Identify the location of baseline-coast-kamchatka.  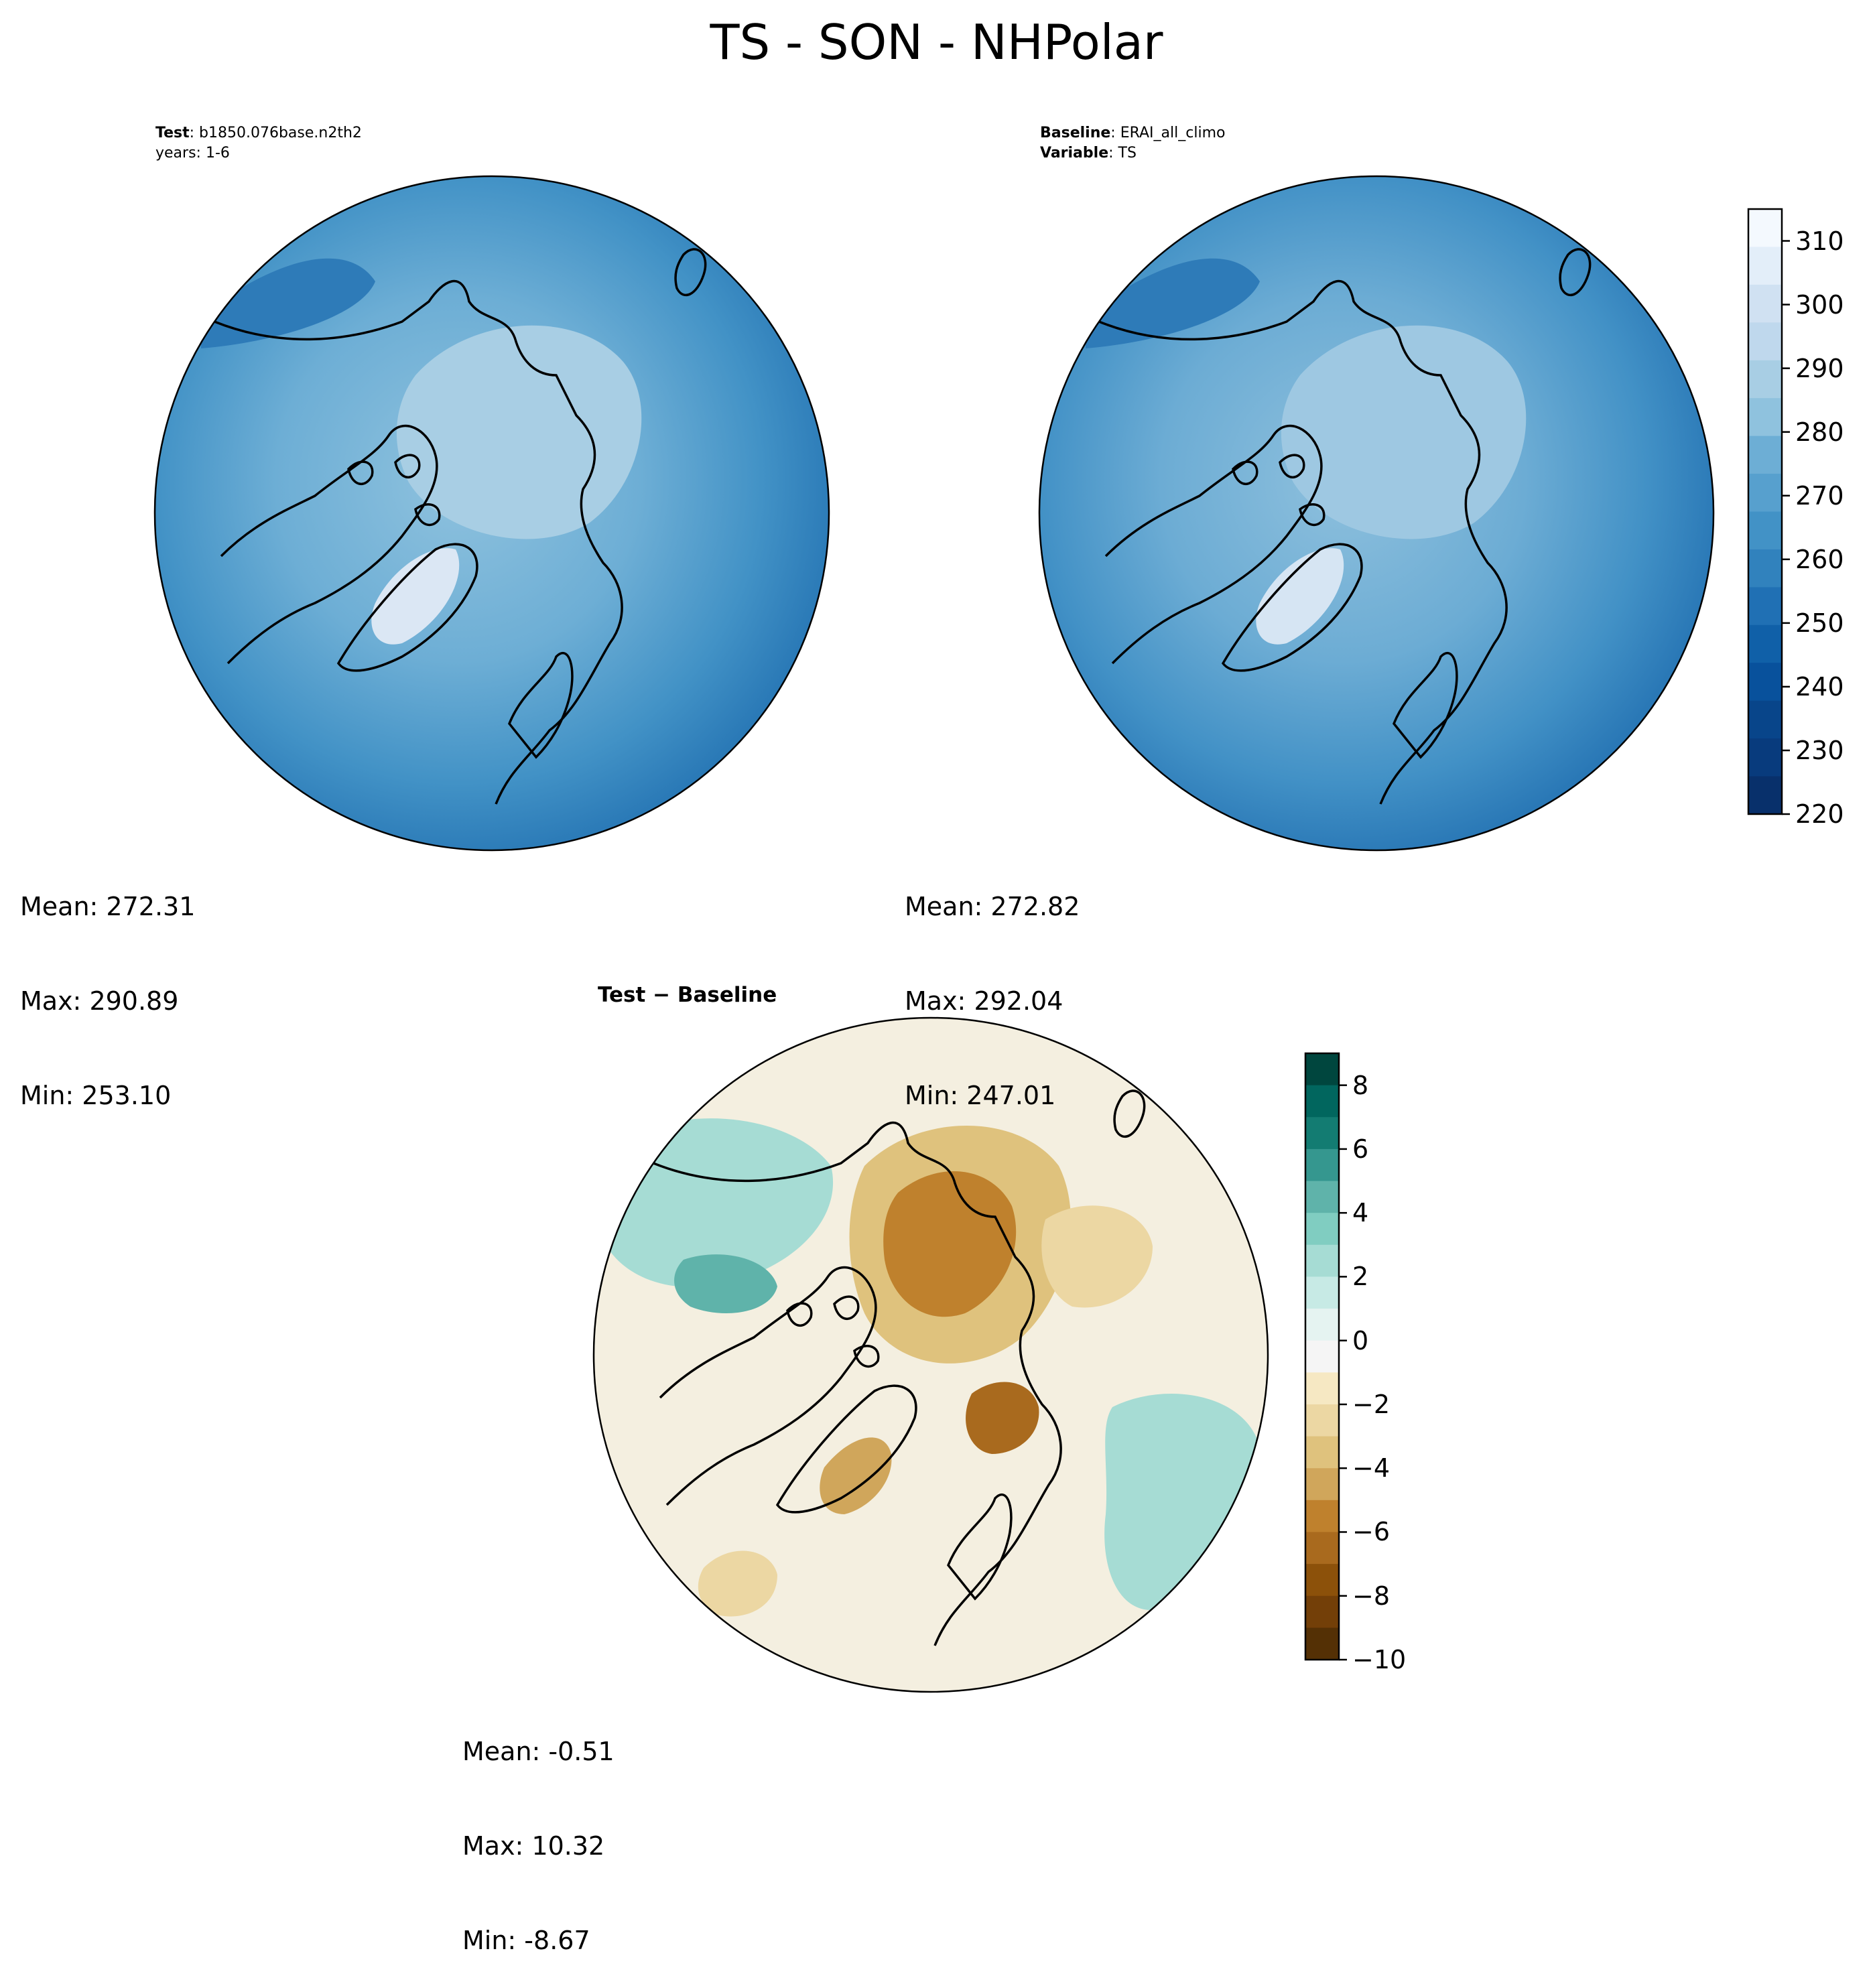
(1575, 272).